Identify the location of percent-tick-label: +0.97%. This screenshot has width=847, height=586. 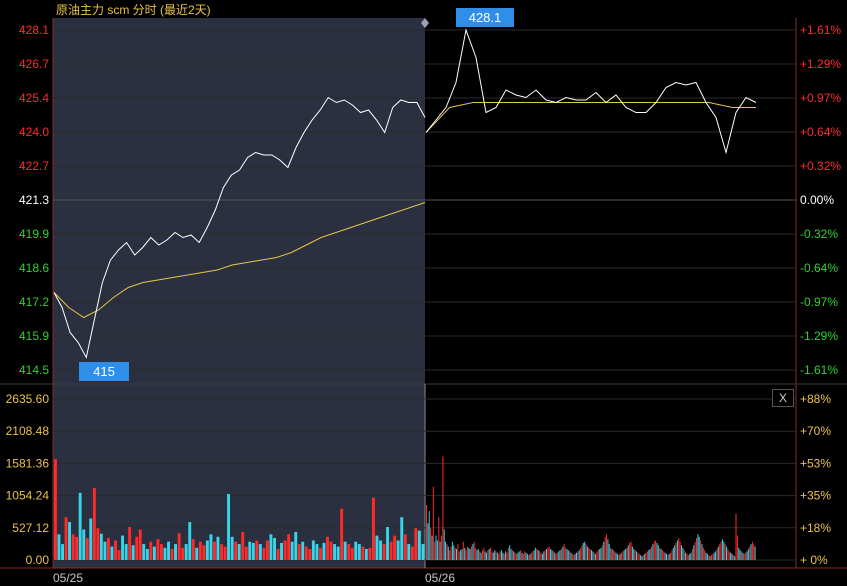
(820, 98).